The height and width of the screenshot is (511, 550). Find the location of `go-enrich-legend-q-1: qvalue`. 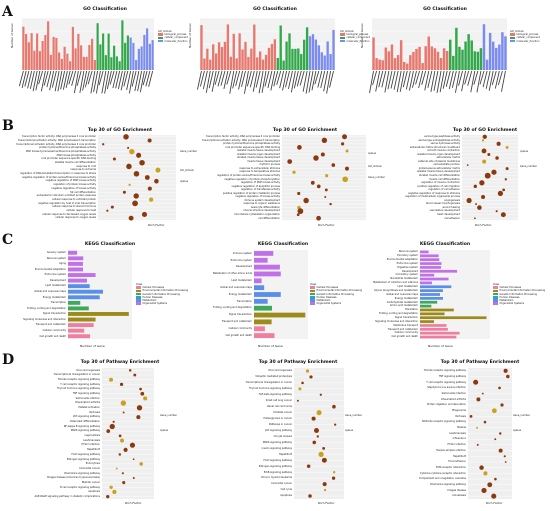

go-enrich-legend-q-1: qvalue is located at coordinates (184, 182).